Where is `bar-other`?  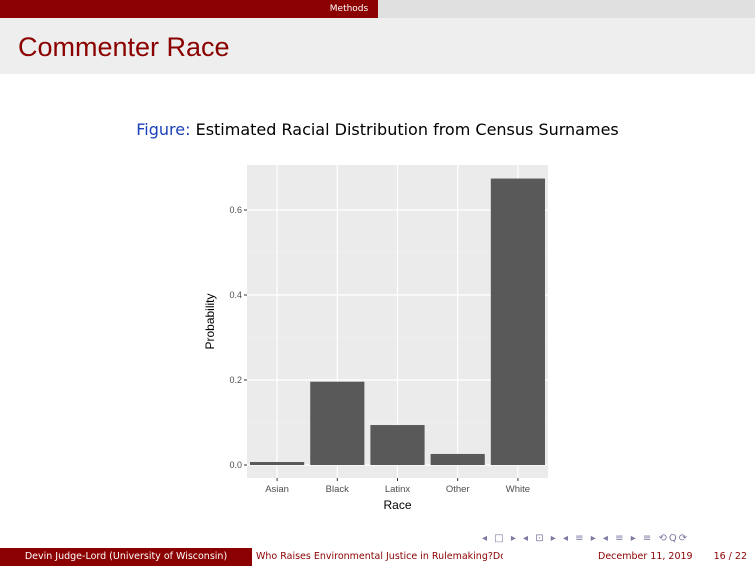 bar-other is located at coordinates (457, 459).